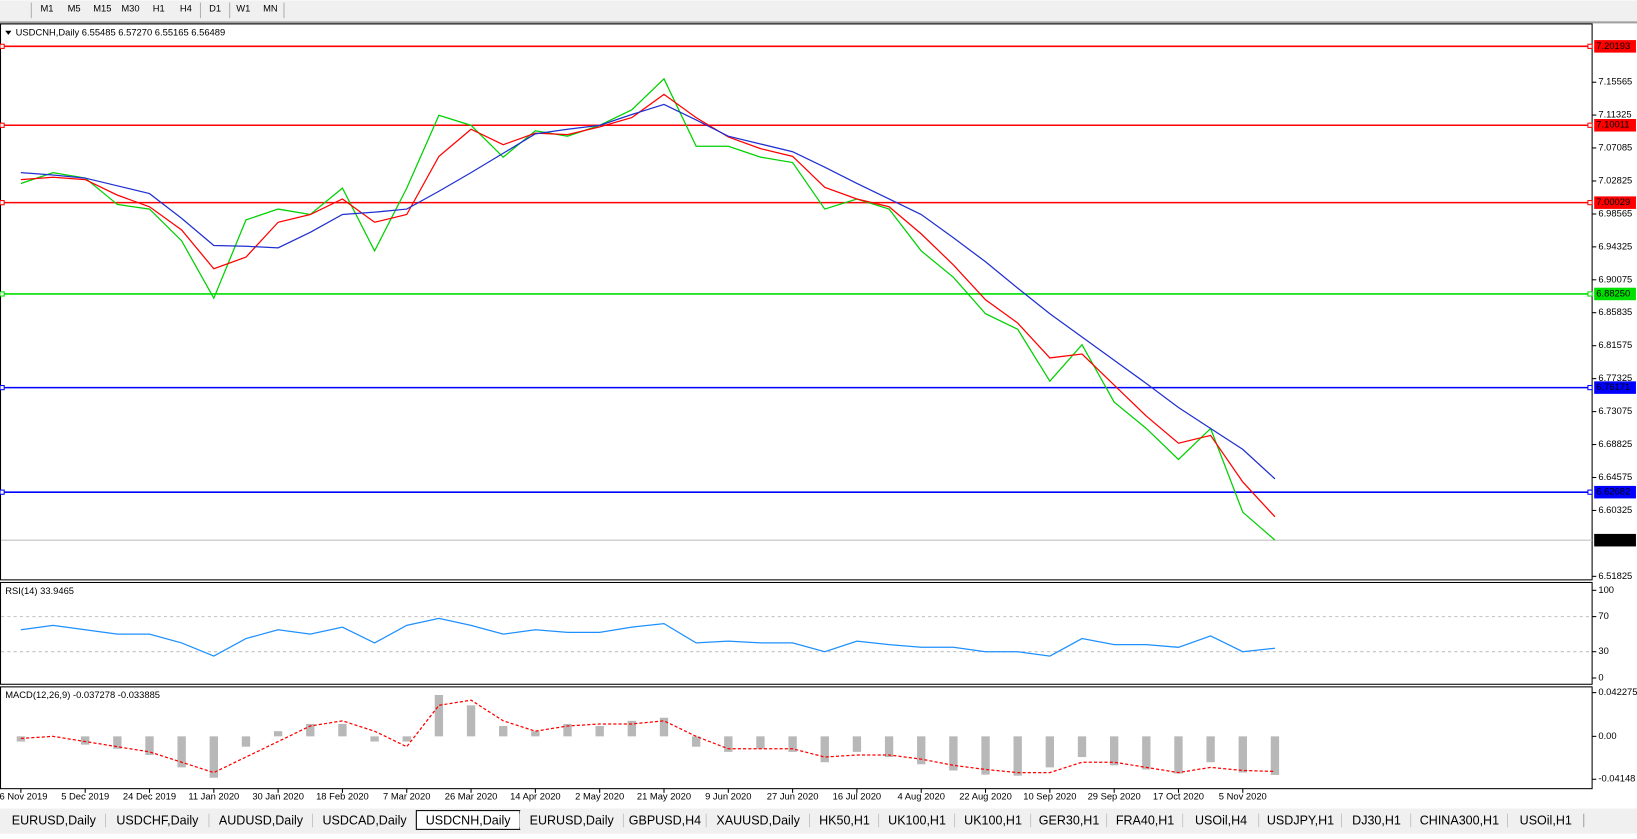  I want to click on timeframe-button: M15, so click(102, 7).